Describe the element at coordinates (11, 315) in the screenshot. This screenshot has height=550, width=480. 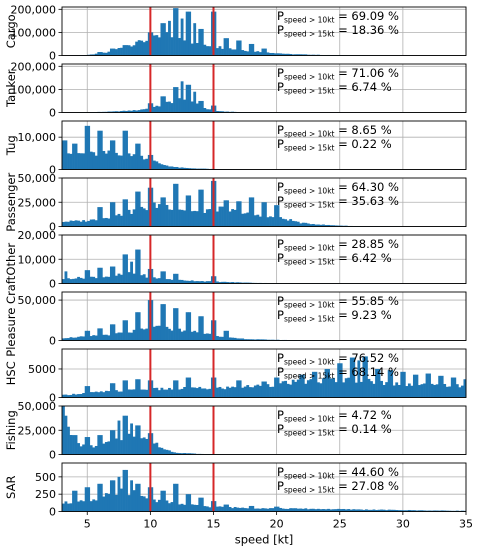
I see `y-axis-label: Pleasure Craft` at that location.